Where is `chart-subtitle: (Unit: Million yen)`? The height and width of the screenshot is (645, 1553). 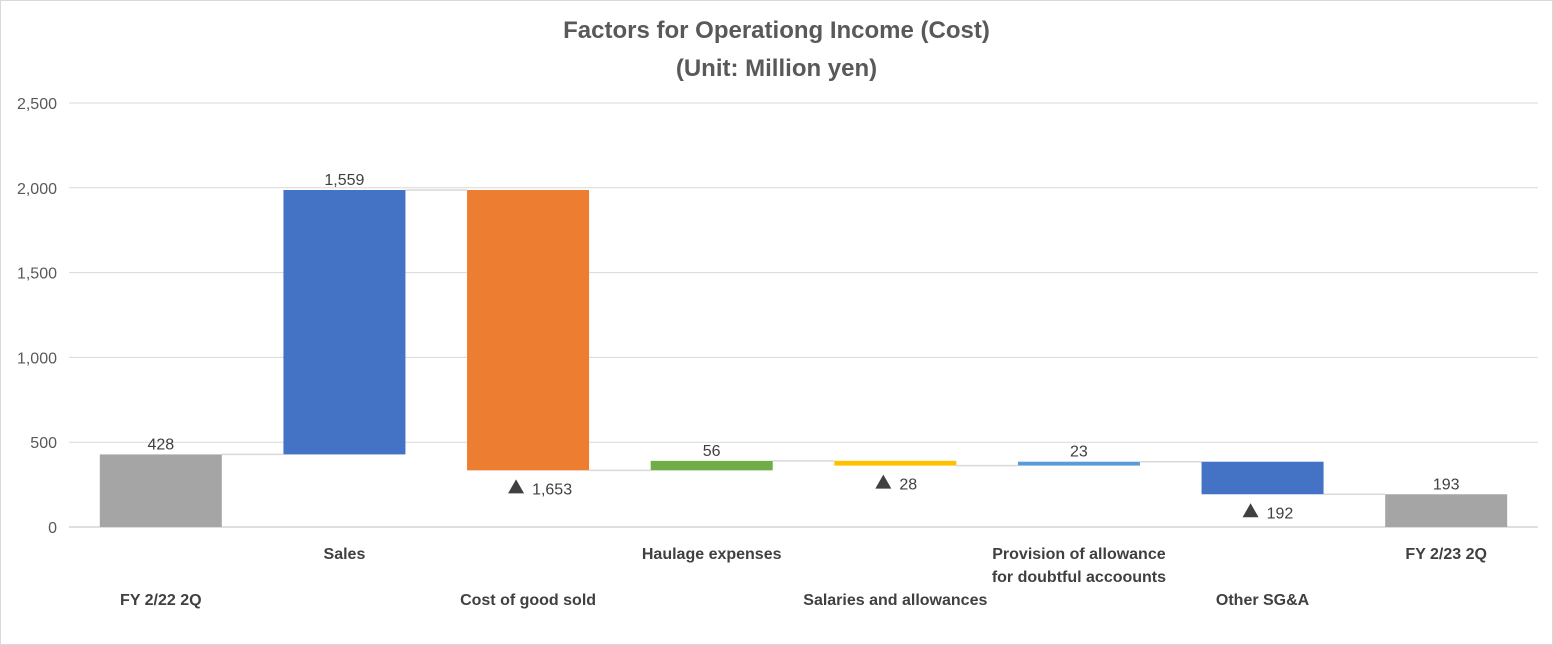 chart-subtitle: (Unit: Million yen) is located at coordinates (776, 68).